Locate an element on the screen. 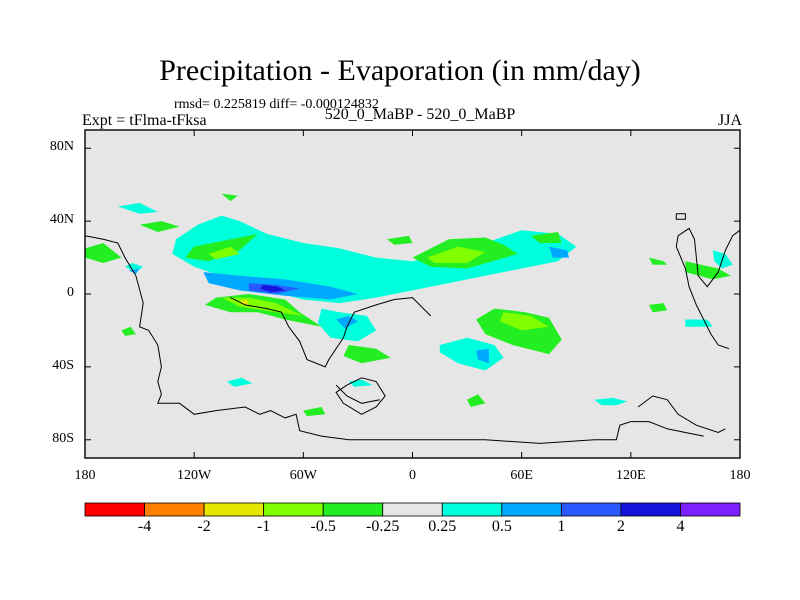 This screenshot has width=800, height=600. lon-tick-label: 120E is located at coordinates (631, 475).